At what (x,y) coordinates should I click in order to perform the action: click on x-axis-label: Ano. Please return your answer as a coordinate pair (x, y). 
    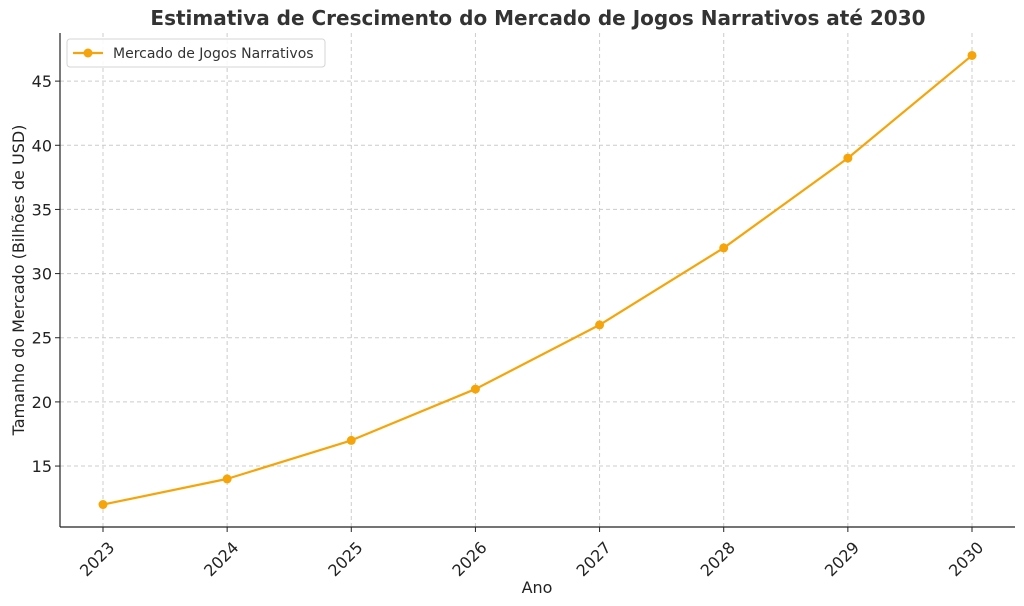
    Looking at the image, I should click on (537, 587).